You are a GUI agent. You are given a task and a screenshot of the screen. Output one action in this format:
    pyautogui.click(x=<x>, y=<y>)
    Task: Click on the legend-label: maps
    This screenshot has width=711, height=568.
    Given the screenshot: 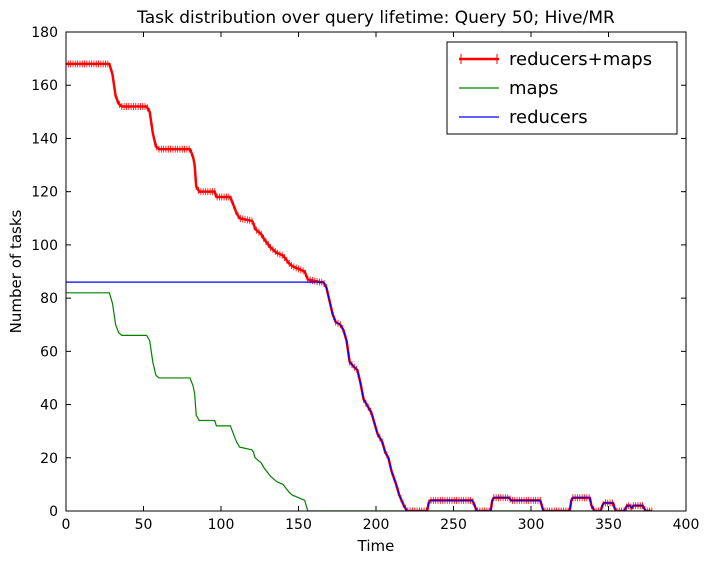 What is the action you would take?
    pyautogui.click(x=533, y=88)
    